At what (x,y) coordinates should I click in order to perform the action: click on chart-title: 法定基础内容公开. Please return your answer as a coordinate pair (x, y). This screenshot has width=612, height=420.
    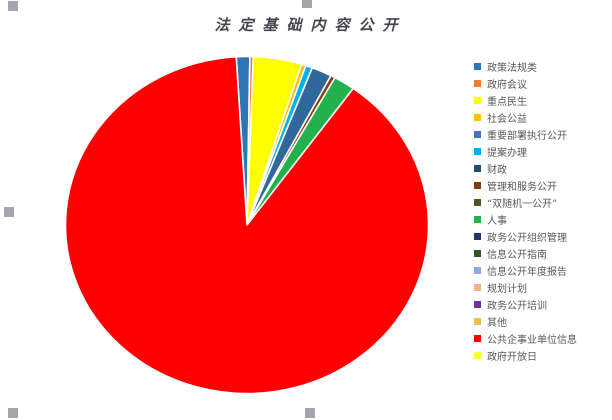
    Looking at the image, I should click on (310, 25).